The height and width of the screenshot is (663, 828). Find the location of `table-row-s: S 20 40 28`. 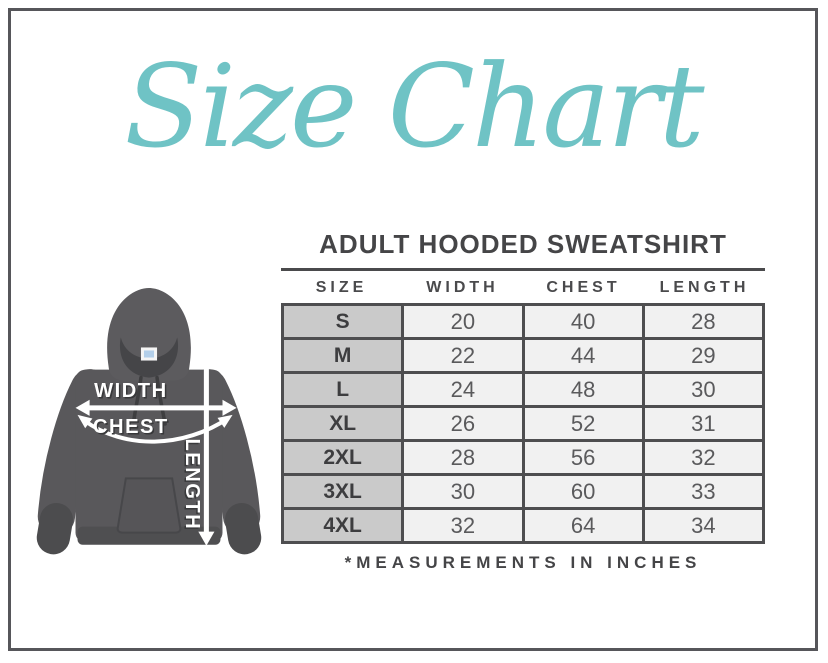

table-row-s: S 20 40 28 is located at coordinates (523, 321).